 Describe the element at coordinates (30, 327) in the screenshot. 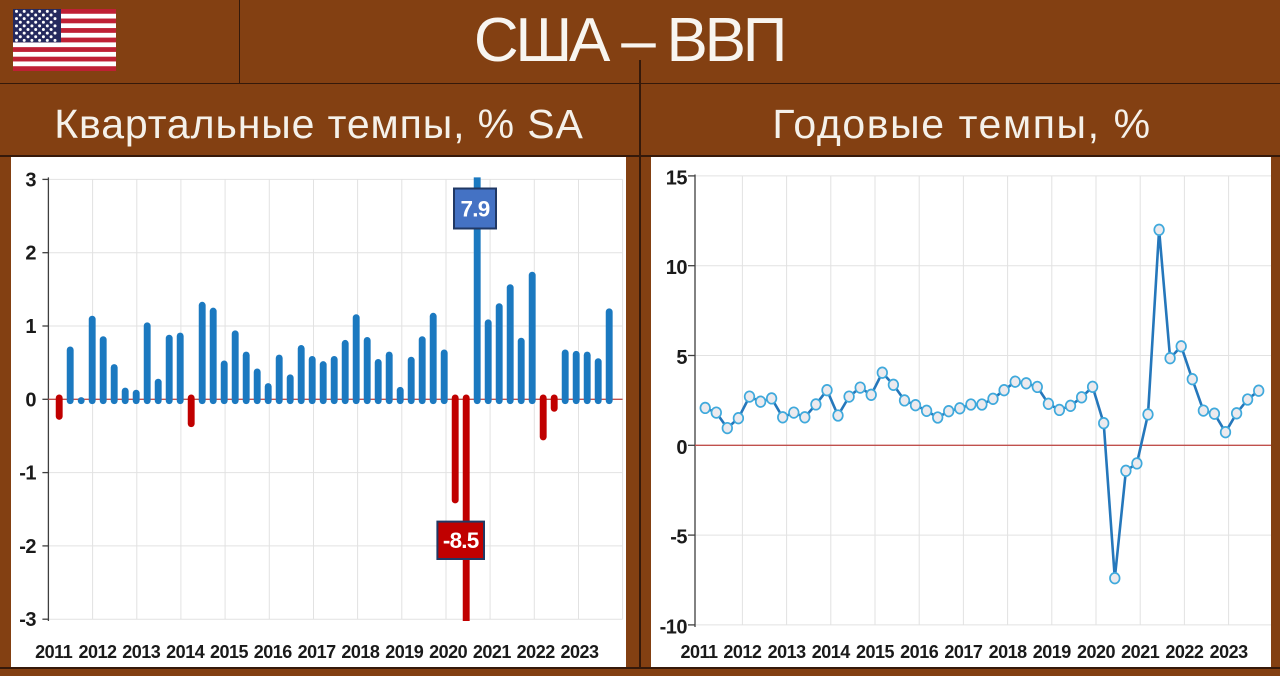

I see `svg-text: 1` at that location.